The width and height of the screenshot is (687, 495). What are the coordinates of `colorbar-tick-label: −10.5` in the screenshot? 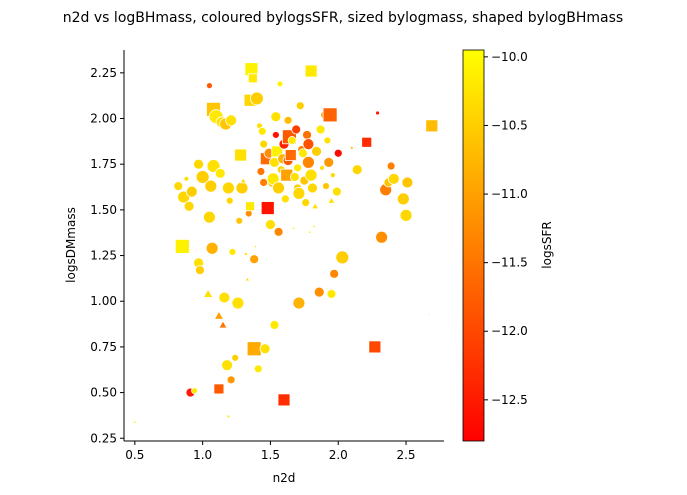 It's located at (509, 125).